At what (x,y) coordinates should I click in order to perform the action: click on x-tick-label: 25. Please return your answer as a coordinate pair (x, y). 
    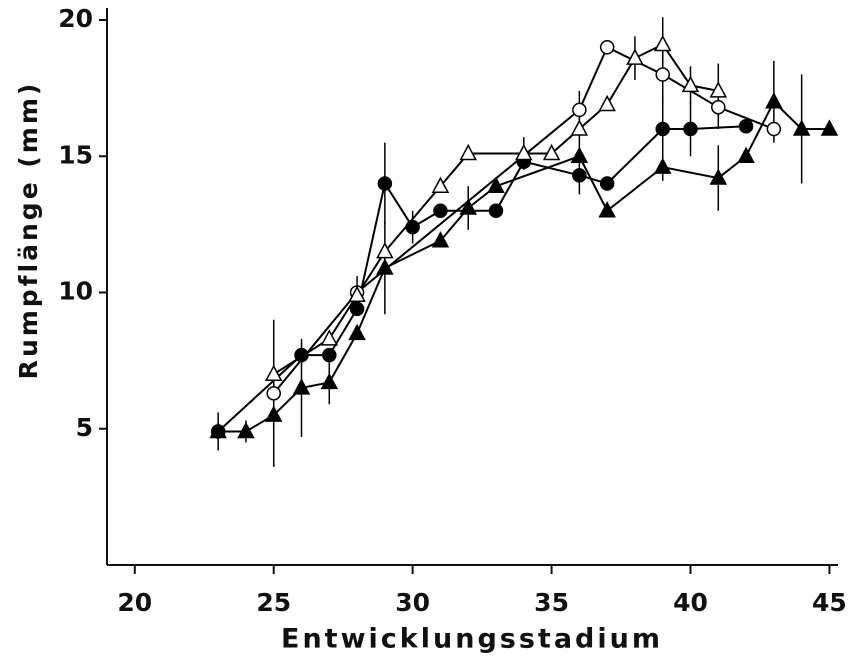
    Looking at the image, I should click on (273, 602).